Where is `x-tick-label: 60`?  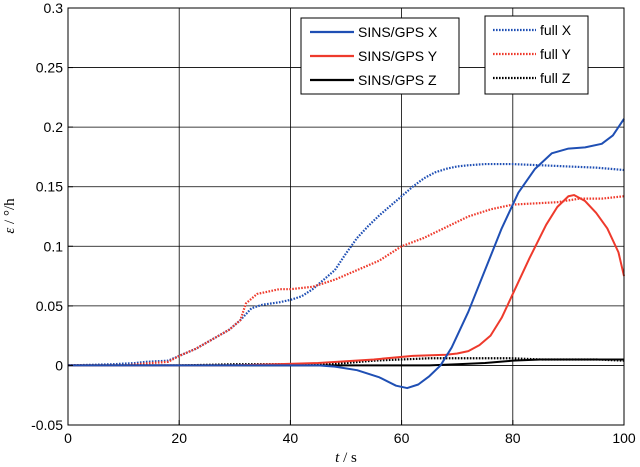
x-tick-label: 60 is located at coordinates (402, 438).